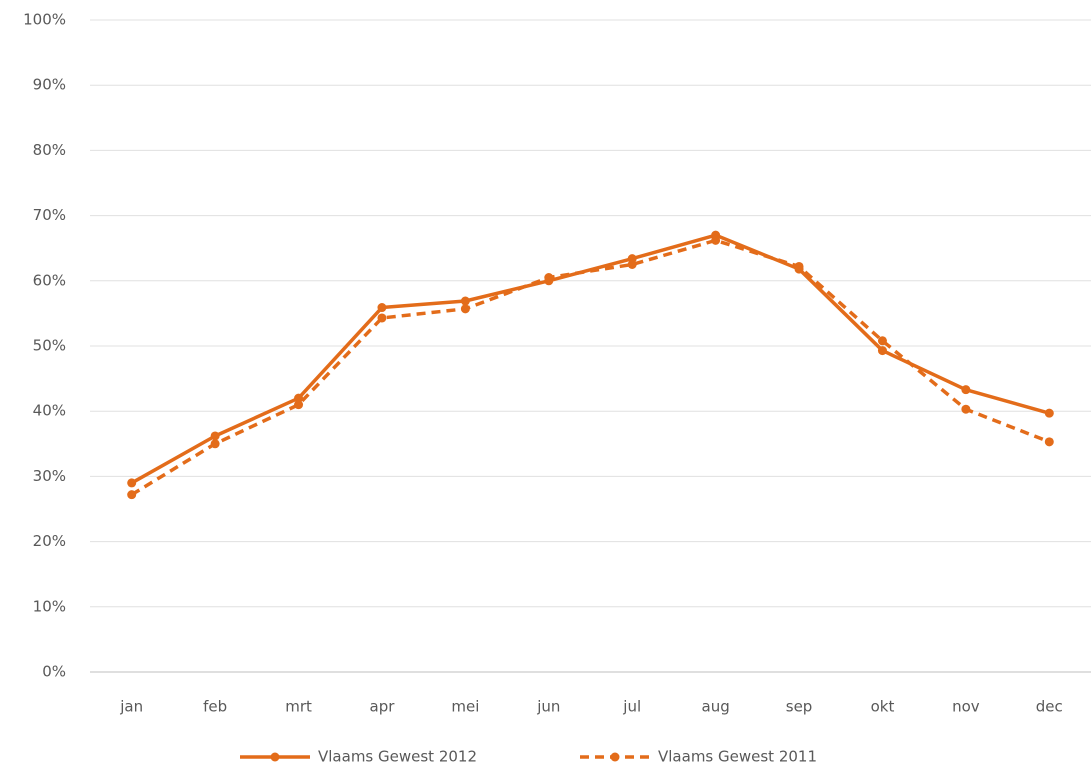 This screenshot has height=771, width=1091. What do you see at coordinates (49, 150) in the screenshot?
I see `y-tick-label: 80%` at bounding box center [49, 150].